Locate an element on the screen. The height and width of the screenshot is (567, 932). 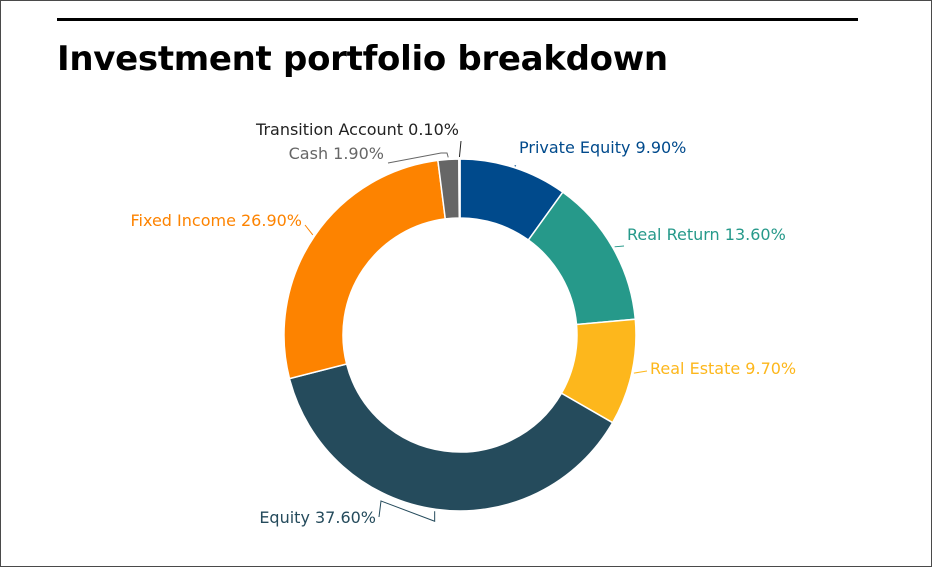
leader-cash is located at coordinates (418, 158).